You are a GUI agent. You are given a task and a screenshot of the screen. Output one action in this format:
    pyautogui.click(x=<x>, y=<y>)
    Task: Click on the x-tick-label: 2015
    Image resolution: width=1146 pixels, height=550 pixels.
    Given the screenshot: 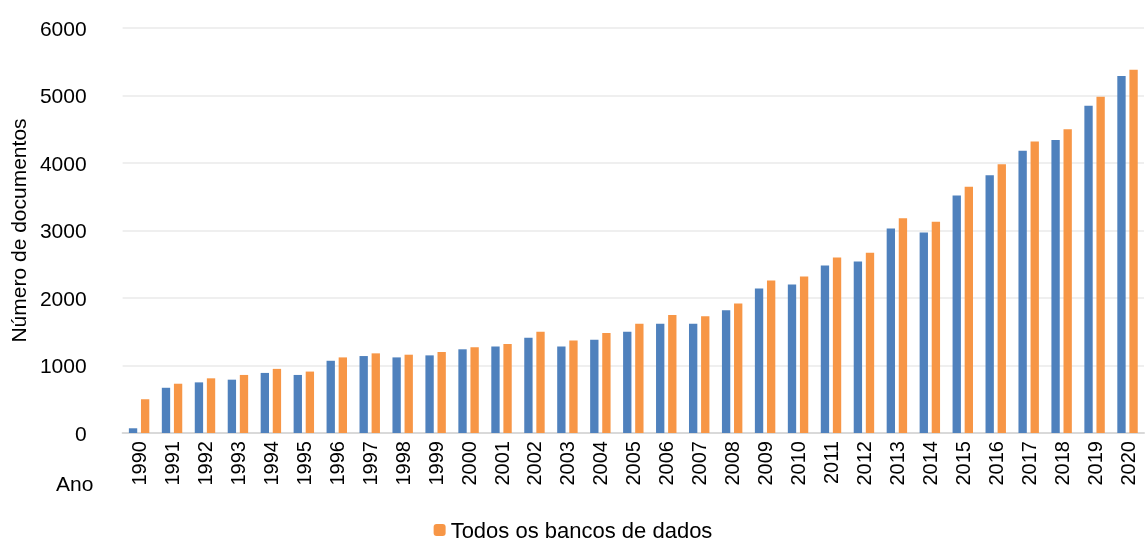 What is the action you would take?
    pyautogui.click(x=962, y=463)
    